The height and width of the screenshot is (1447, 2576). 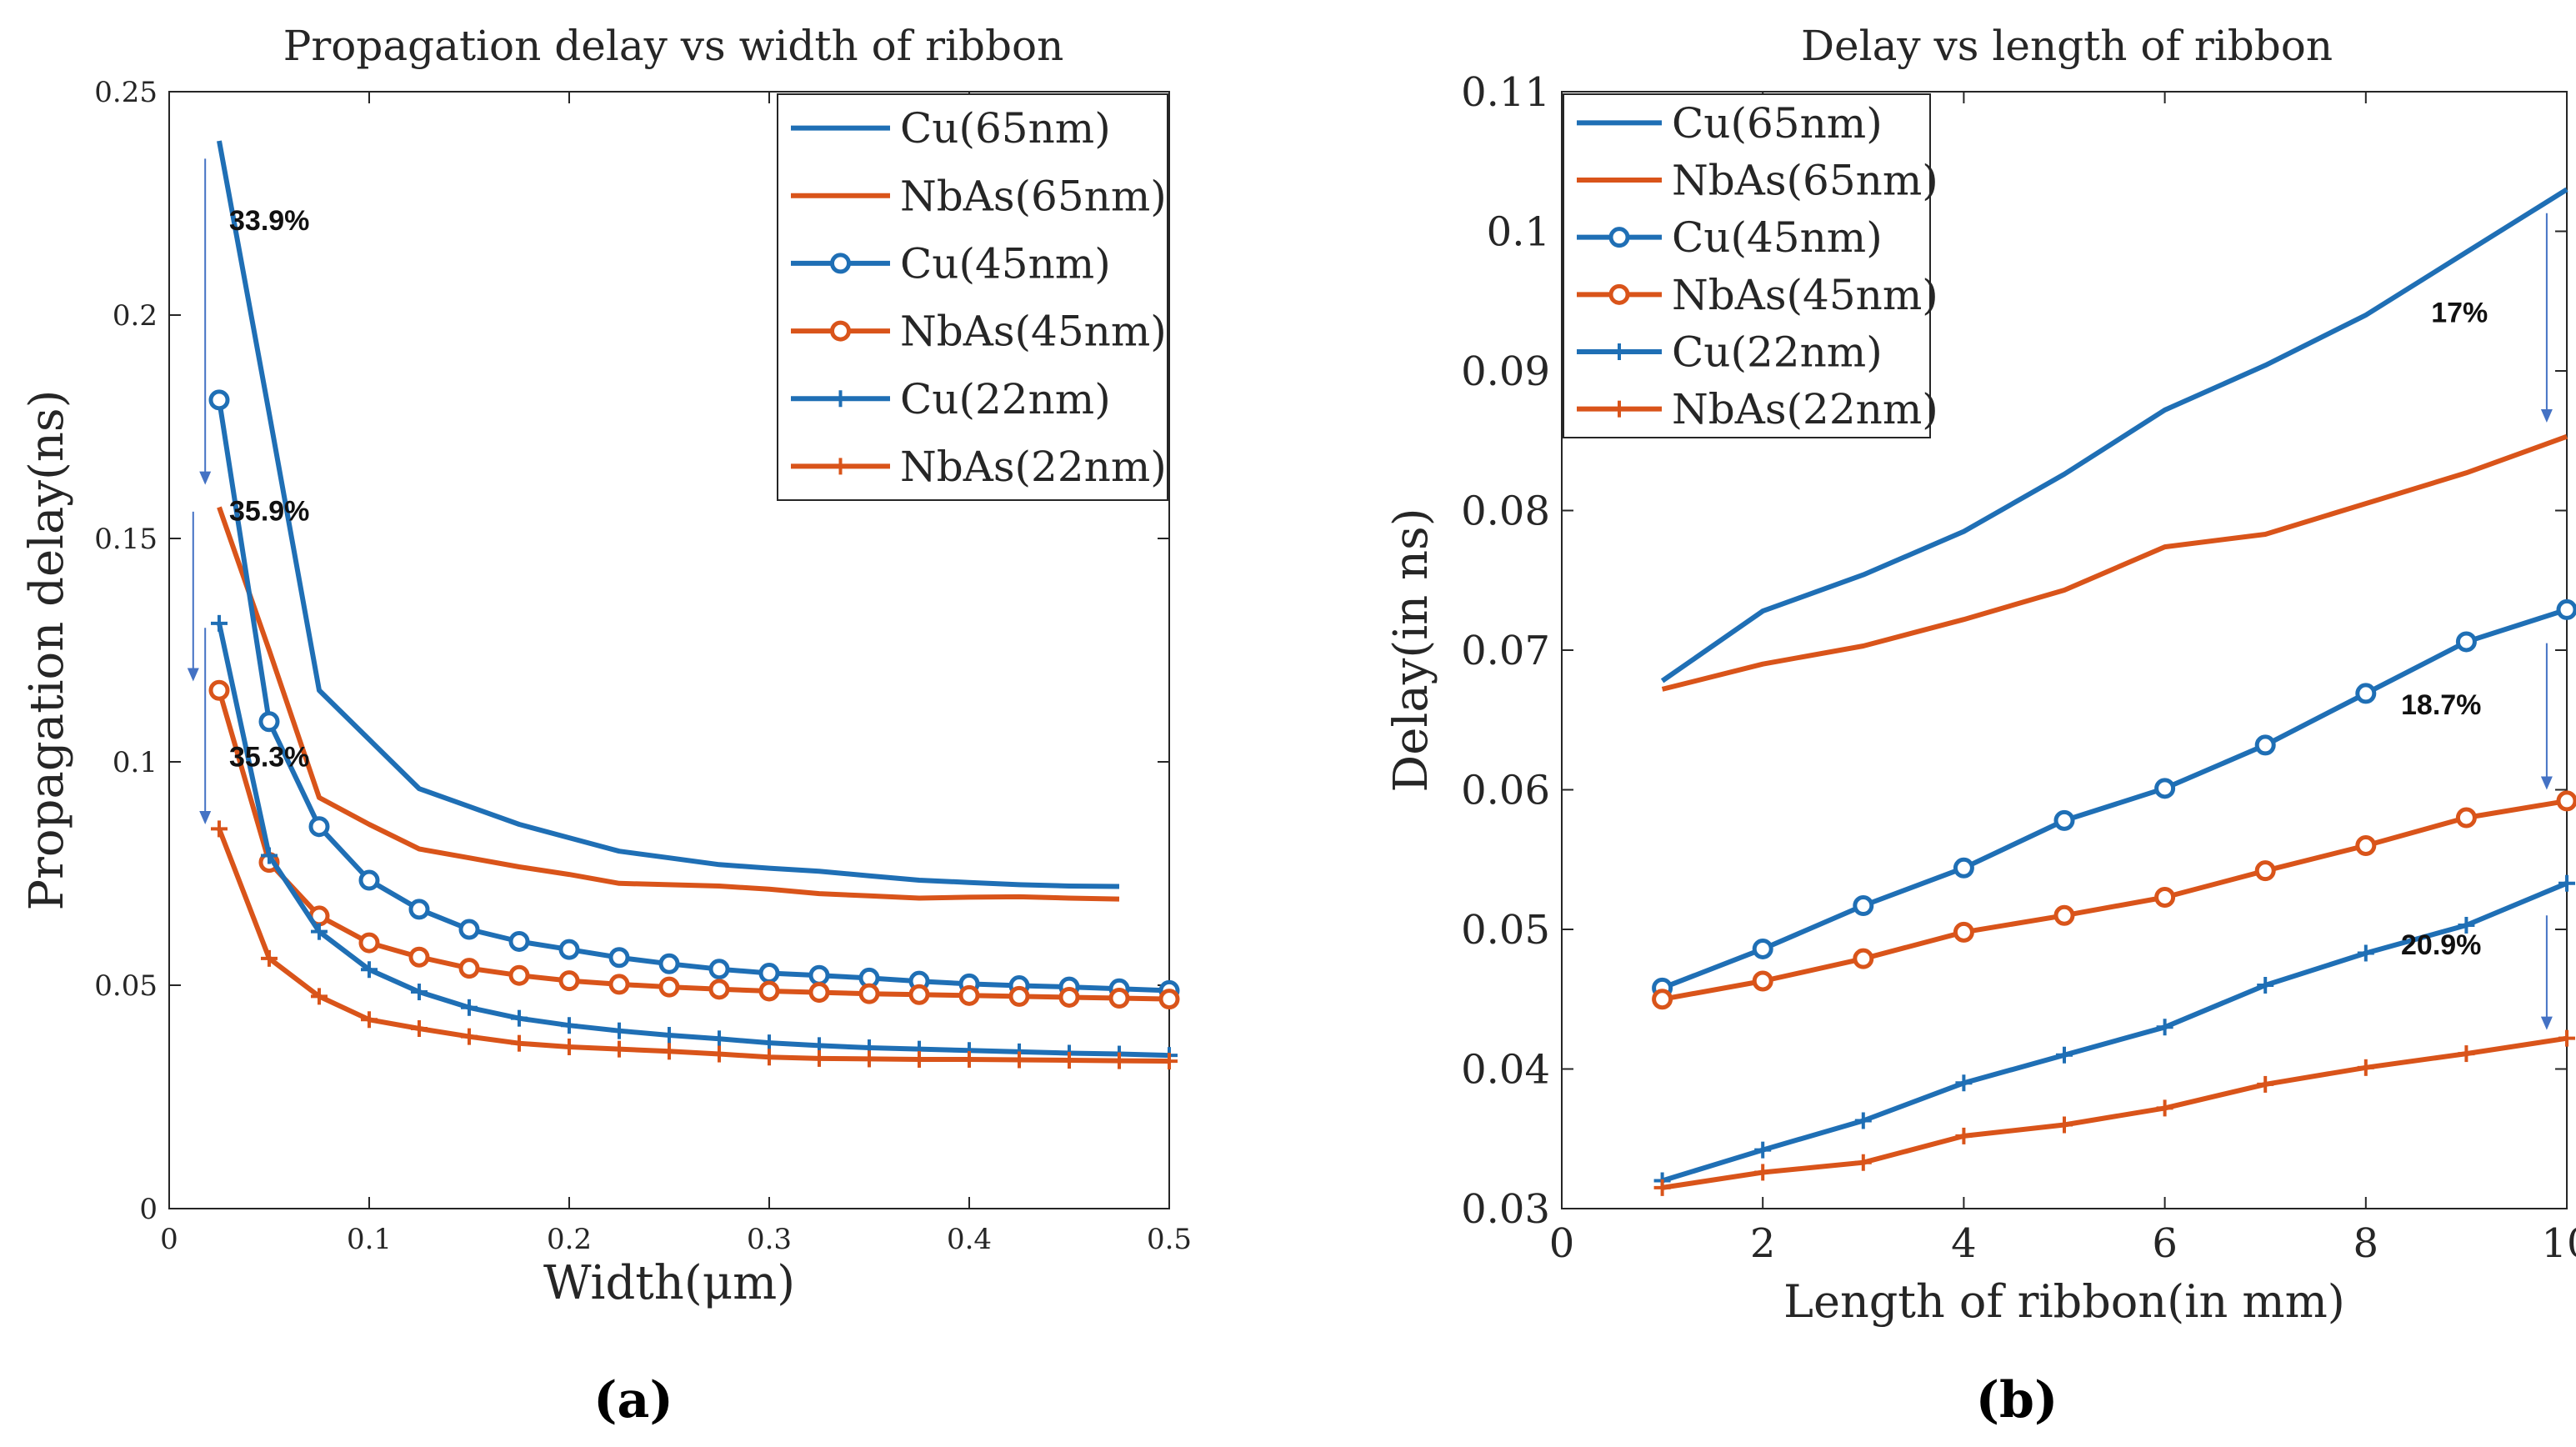 What do you see at coordinates (269, 512) in the screenshot?
I see `annotation-label: 35.9%` at bounding box center [269, 512].